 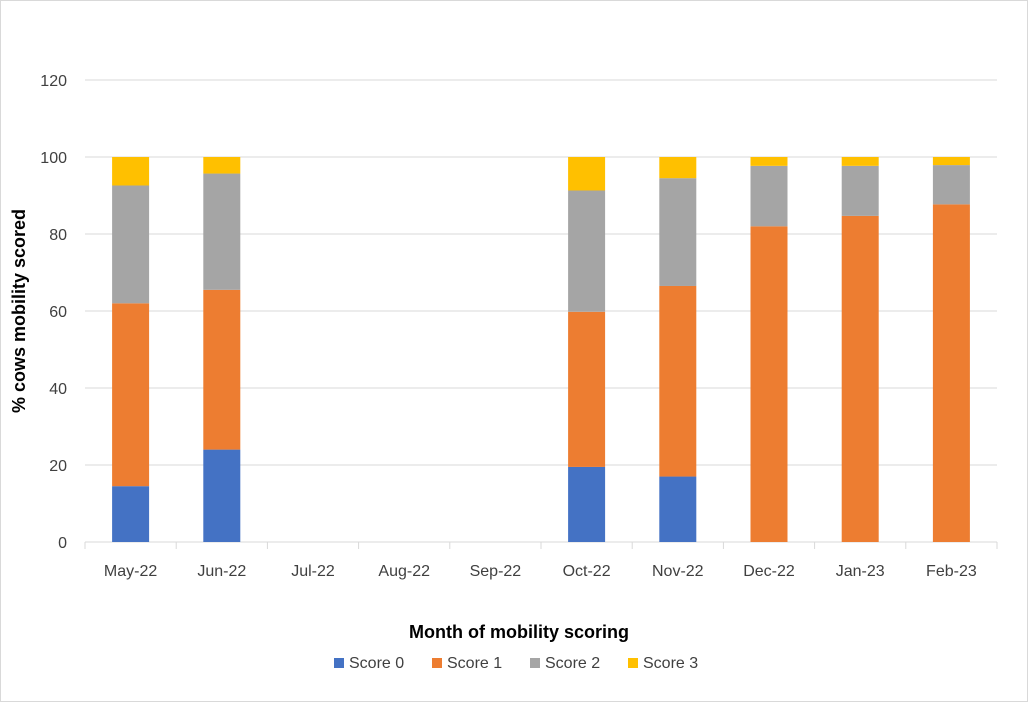 What do you see at coordinates (53, 81) in the screenshot?
I see `y-tick-label: 120` at bounding box center [53, 81].